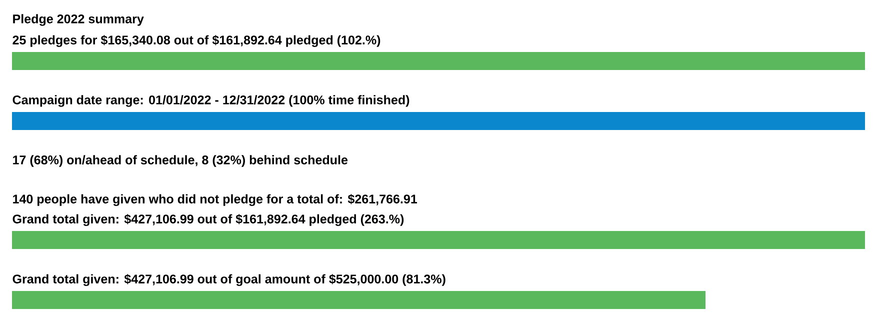  What do you see at coordinates (215, 200) in the screenshot?
I see `annotation: 140 people have given who did not pledge for a total of: $261,766.91` at bounding box center [215, 200].